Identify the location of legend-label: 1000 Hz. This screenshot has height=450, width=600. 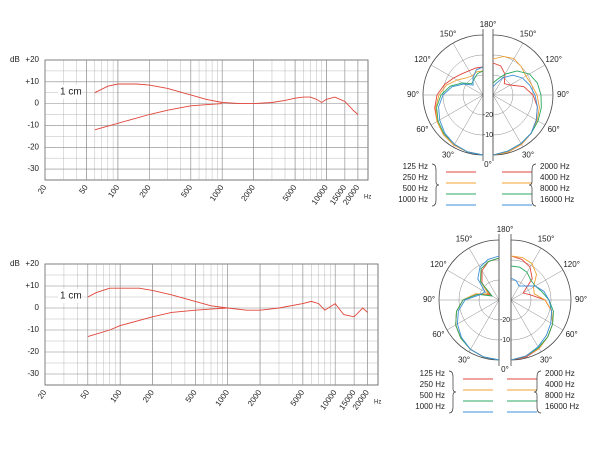
(413, 199).